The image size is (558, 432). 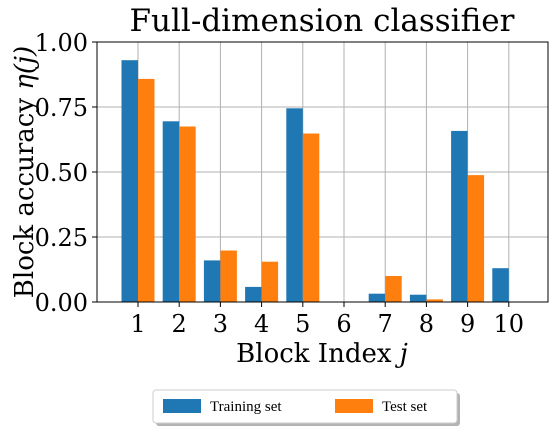 I want to click on y-axis: 0.00 0.25 0.50 0.75 1.00, so click(x=66, y=173).